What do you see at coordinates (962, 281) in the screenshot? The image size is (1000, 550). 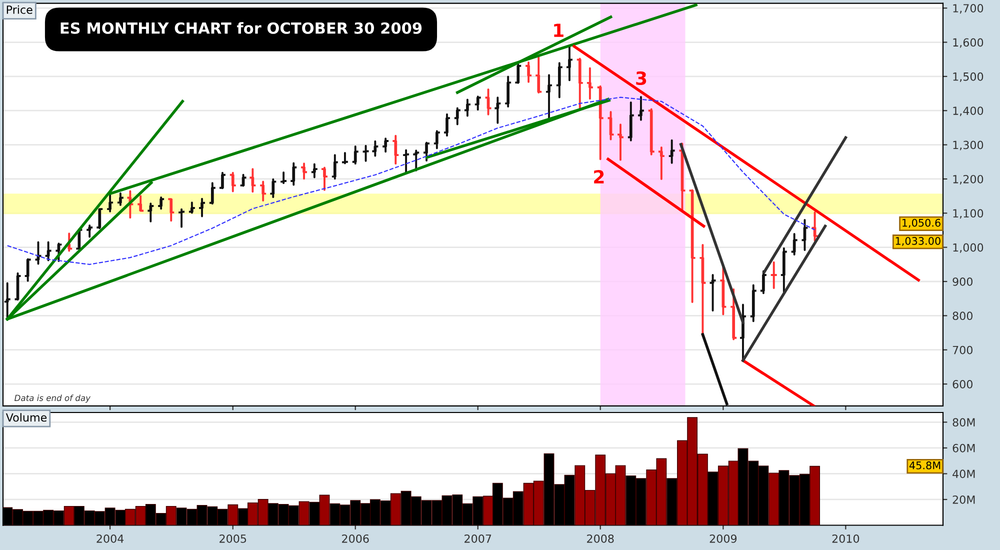 I see `y-tick-label: 900` at bounding box center [962, 281].